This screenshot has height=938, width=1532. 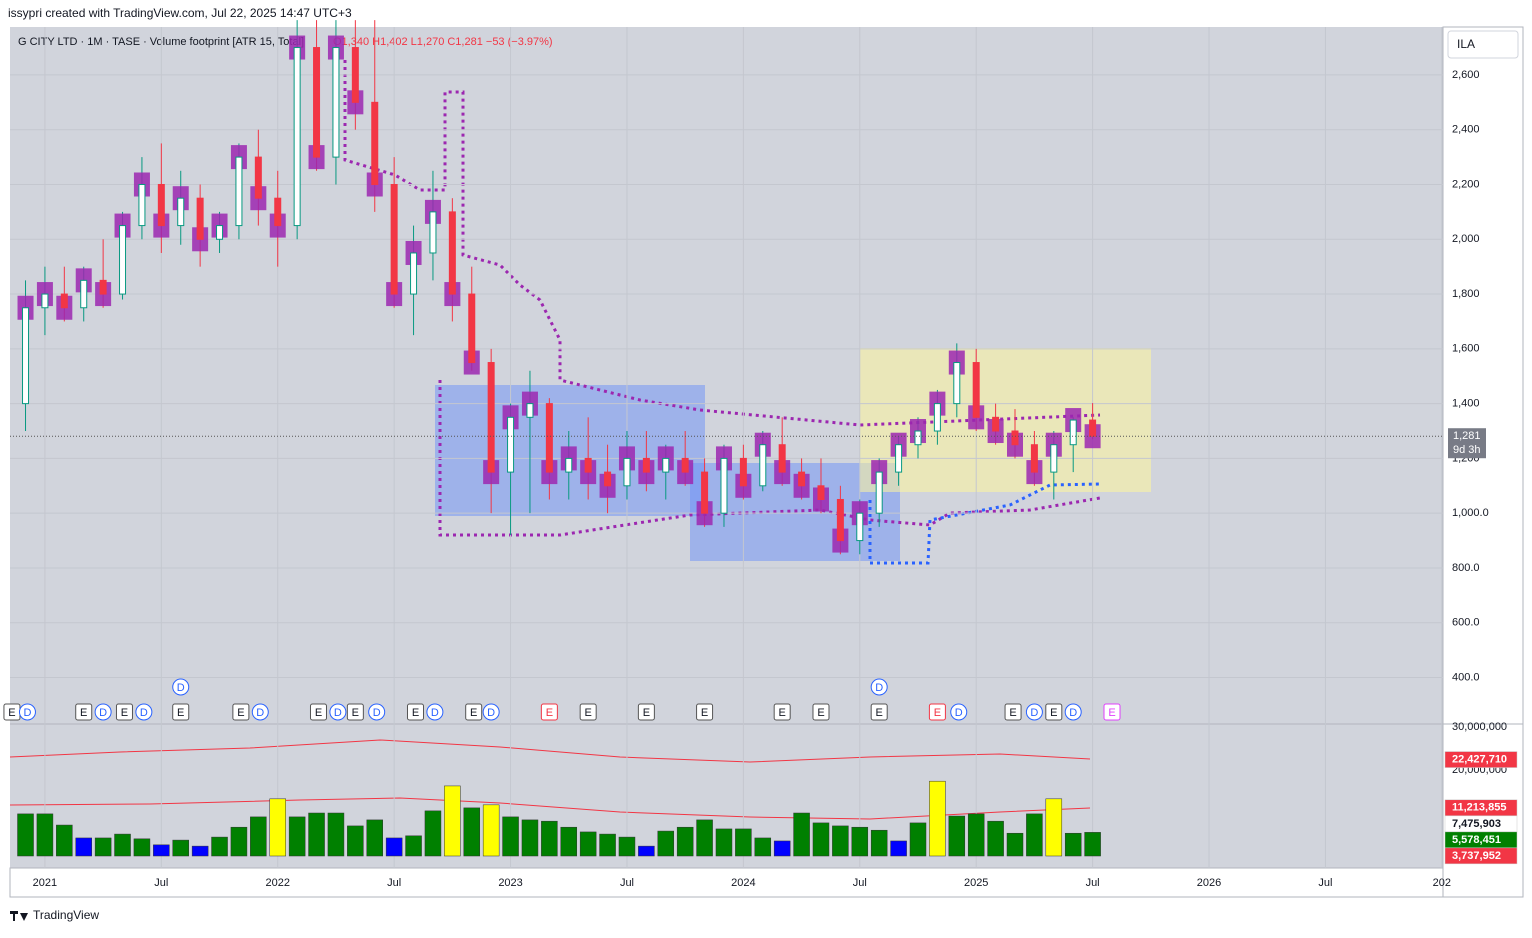 What do you see at coordinates (1467, 436) in the screenshot?
I see `last-price-label: 1,281` at bounding box center [1467, 436].